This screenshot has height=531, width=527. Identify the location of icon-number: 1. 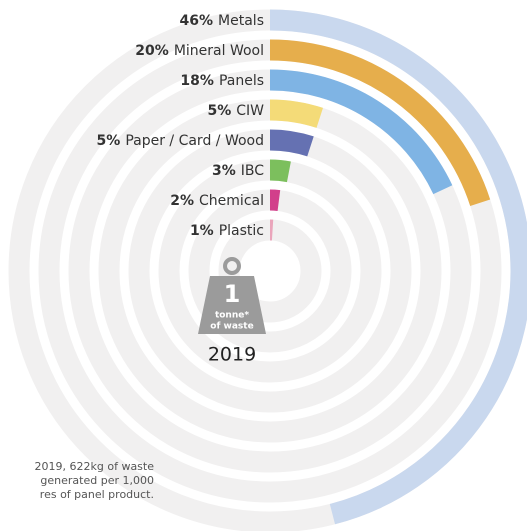
(232, 294).